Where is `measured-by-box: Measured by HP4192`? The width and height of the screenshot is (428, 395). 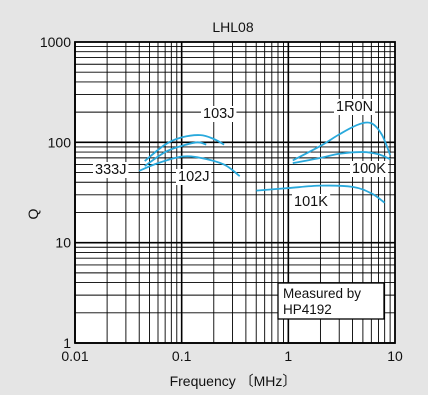
measured-by-box: Measured by HP4192 is located at coordinates (331, 301).